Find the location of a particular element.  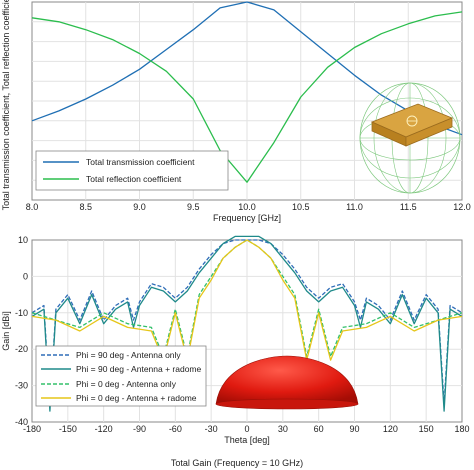

x-tick-label: -90 is located at coordinates (139, 429).